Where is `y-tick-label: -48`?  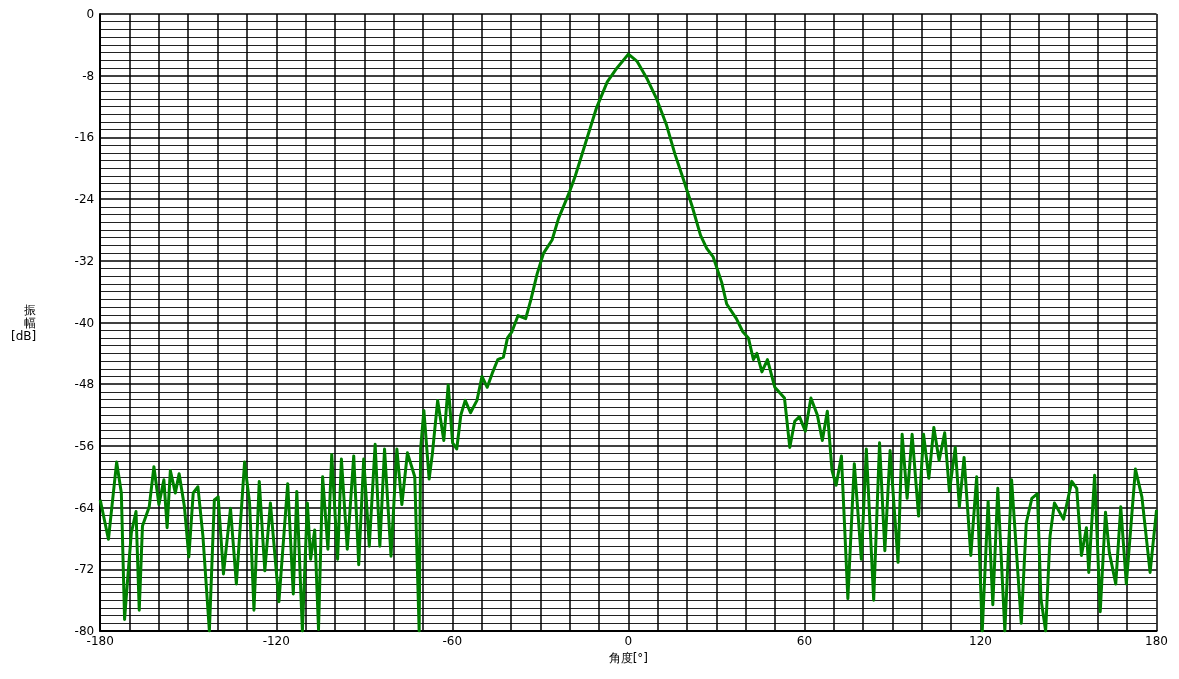
y-tick-label: -48 is located at coordinates (84, 384).